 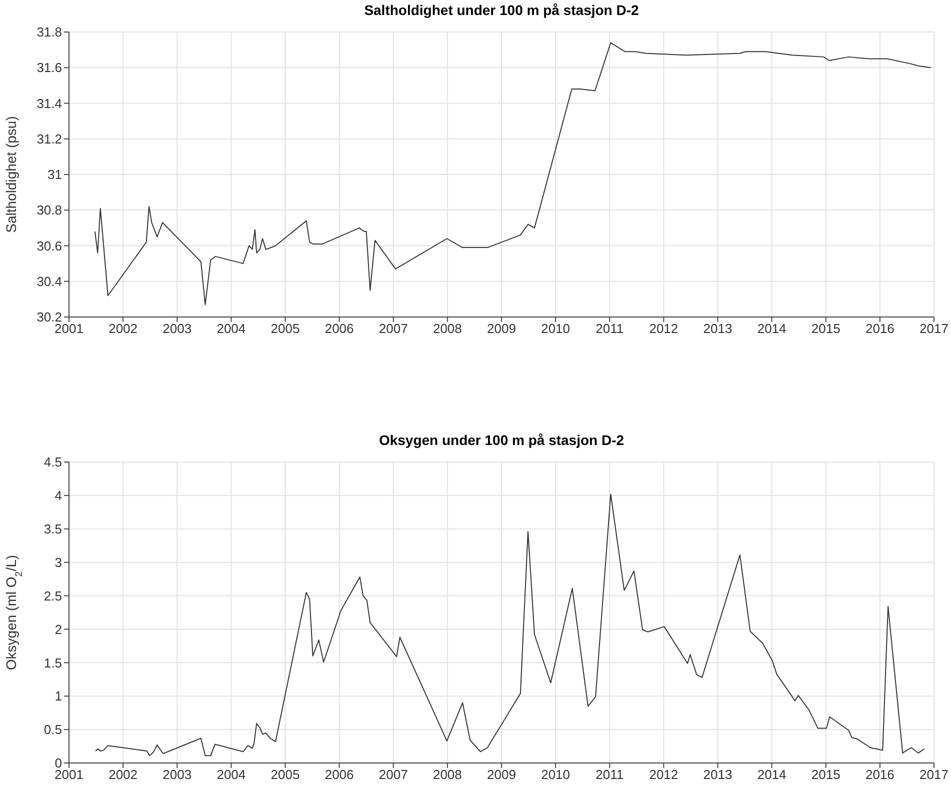 I want to click on y-tick-label: 2.5, so click(x=53, y=596).